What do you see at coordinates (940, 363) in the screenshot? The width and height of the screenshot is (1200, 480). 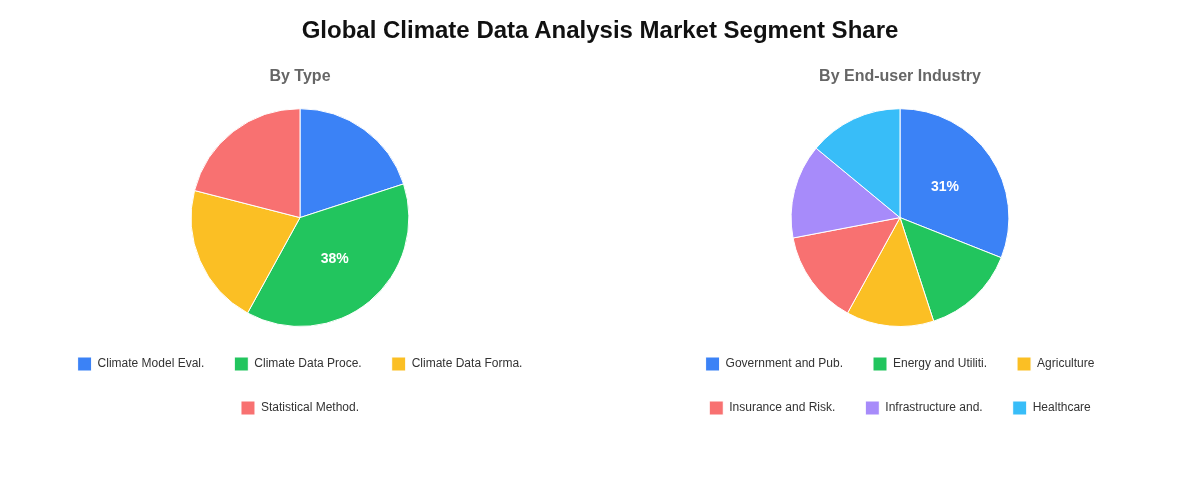 I see `legend-label: Energy and Utiliti.` at bounding box center [940, 363].